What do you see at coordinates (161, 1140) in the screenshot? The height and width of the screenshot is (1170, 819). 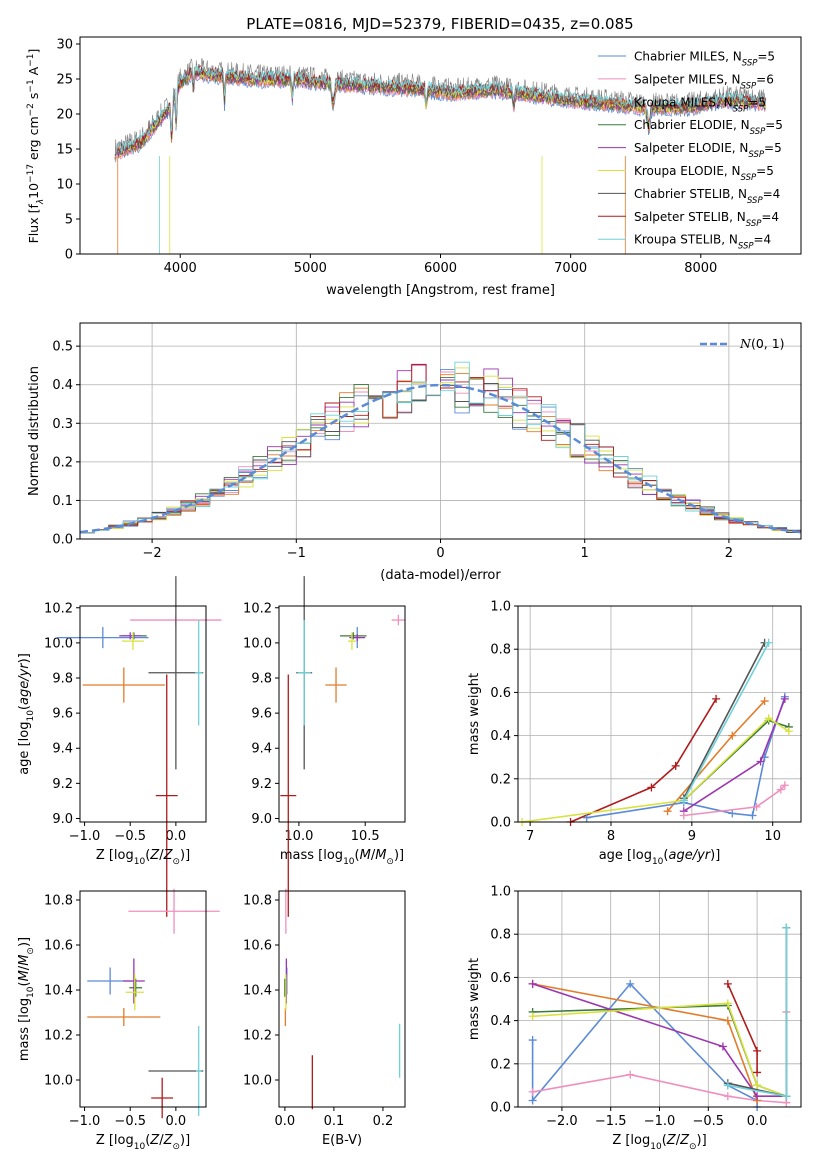 I see `x-axis-label-part: /` at bounding box center [161, 1140].